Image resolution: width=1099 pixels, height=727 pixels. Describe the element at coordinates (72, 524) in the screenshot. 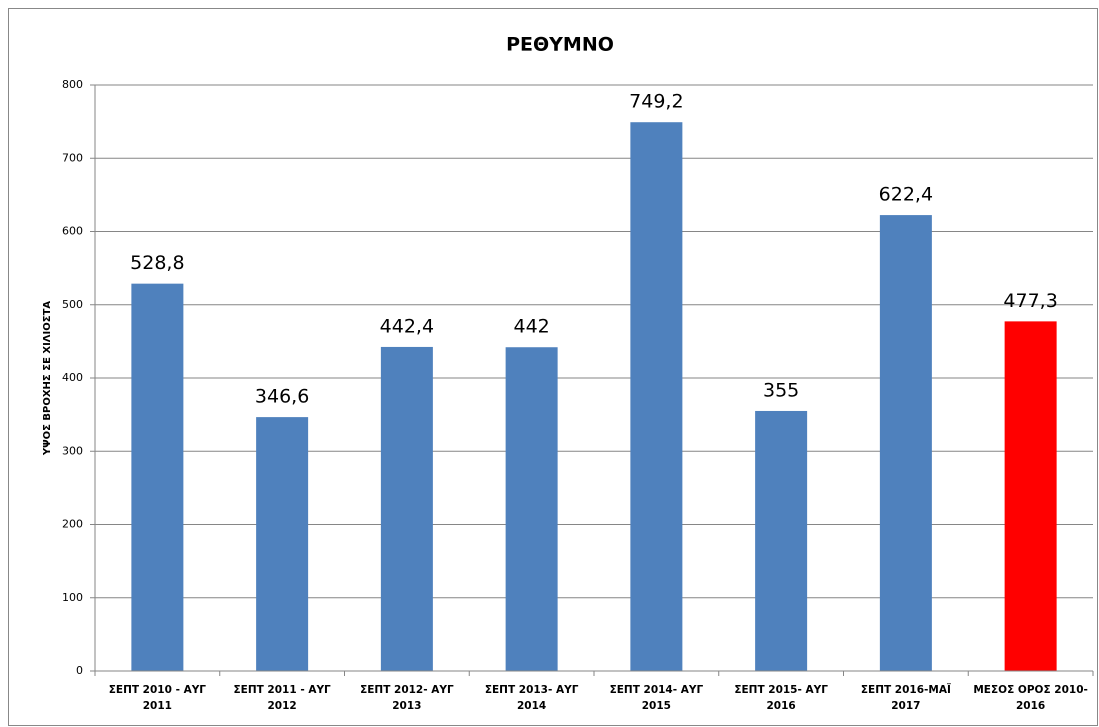

I see `y-tick-label: 200` at that location.